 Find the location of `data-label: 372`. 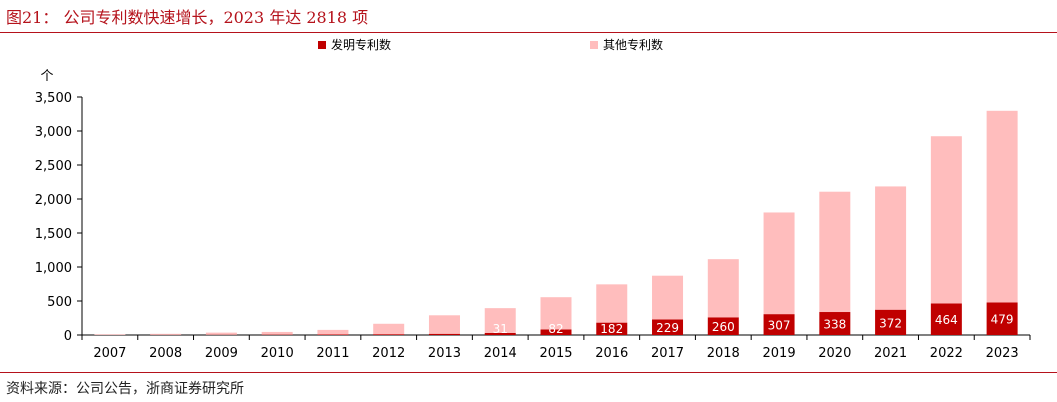

data-label: 372 is located at coordinates (890, 323).